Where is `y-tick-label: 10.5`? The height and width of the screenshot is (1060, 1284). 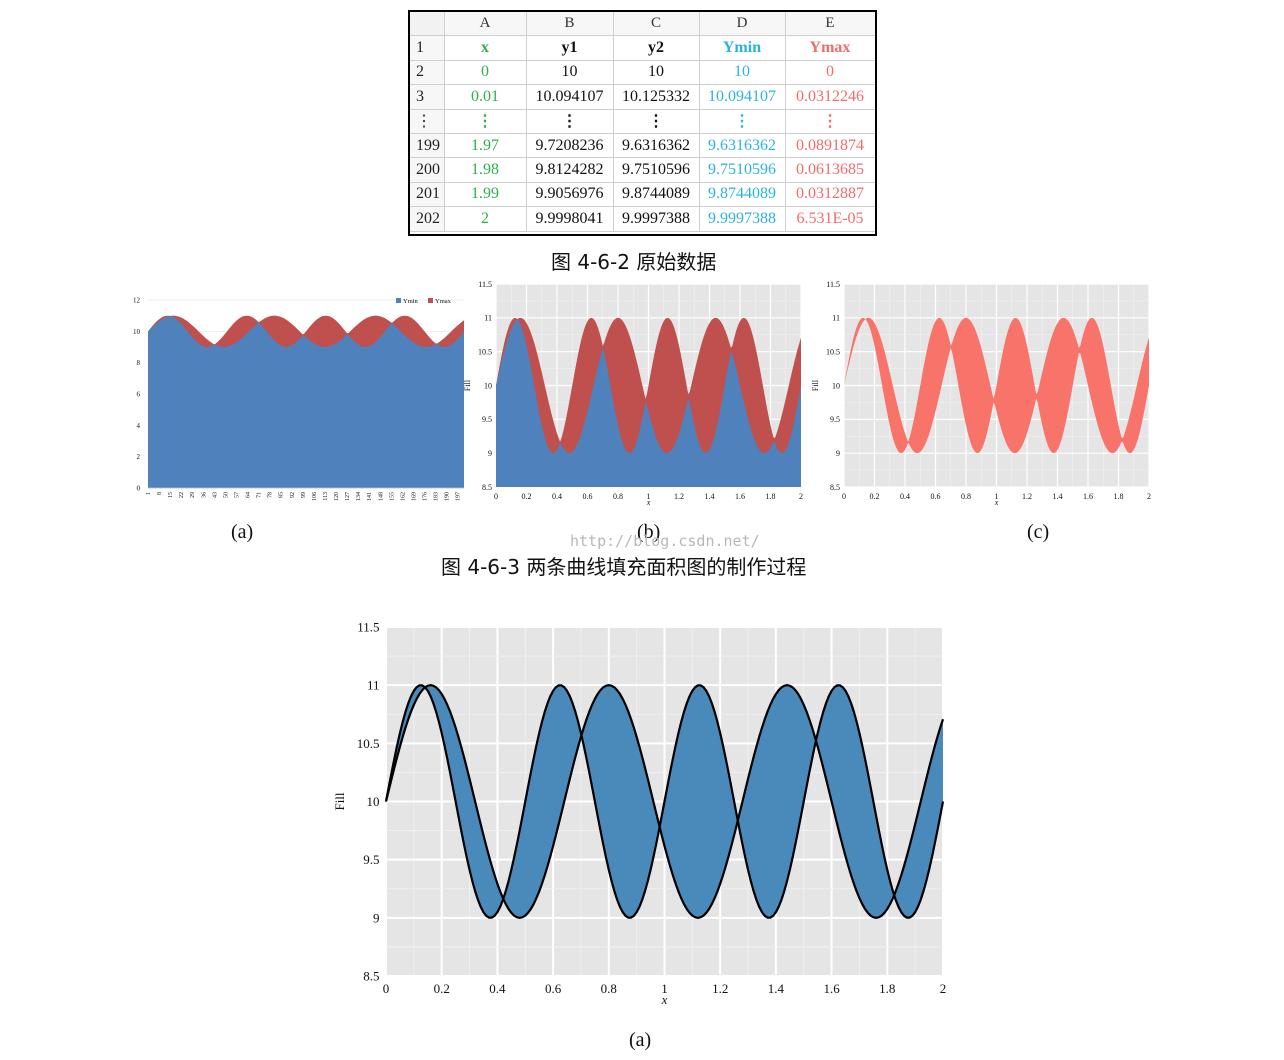 y-tick-label: 10.5 is located at coordinates (368, 743).